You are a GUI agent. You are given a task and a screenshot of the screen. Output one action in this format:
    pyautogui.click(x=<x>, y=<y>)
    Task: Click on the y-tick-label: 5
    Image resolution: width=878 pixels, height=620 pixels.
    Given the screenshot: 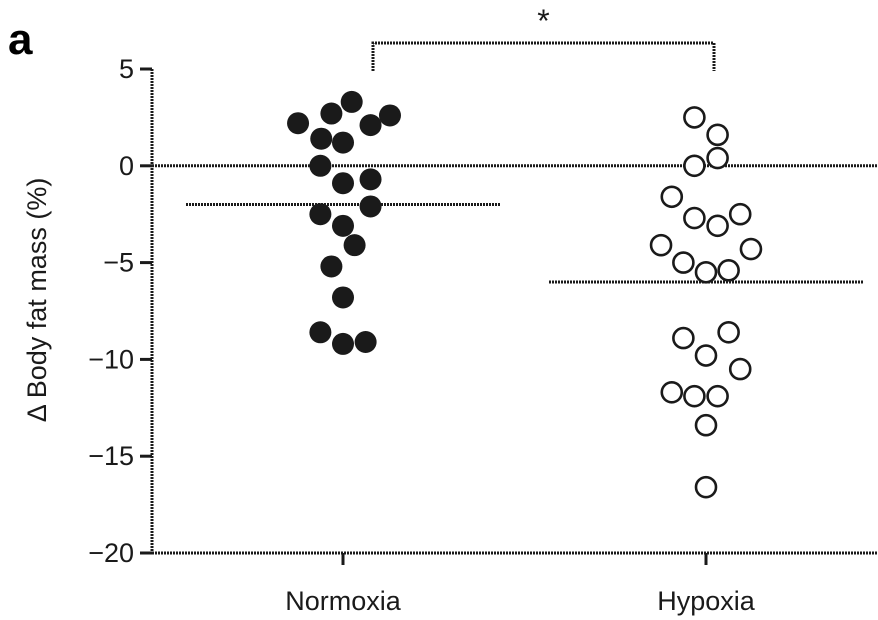 What is the action you would take?
    pyautogui.click(x=126, y=69)
    